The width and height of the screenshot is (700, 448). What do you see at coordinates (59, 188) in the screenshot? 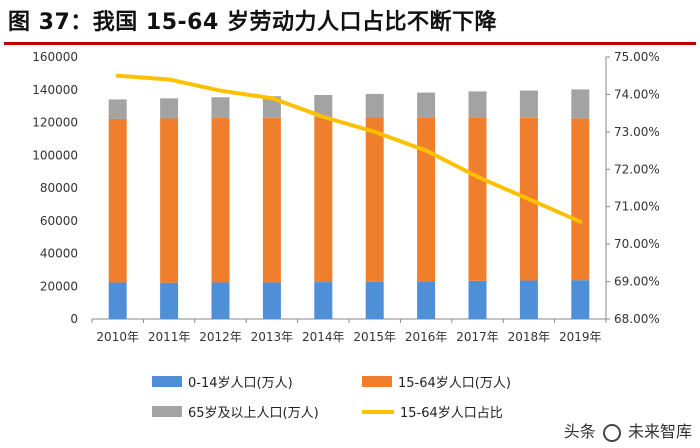
I see `y-tick-label: 80000` at bounding box center [59, 188].